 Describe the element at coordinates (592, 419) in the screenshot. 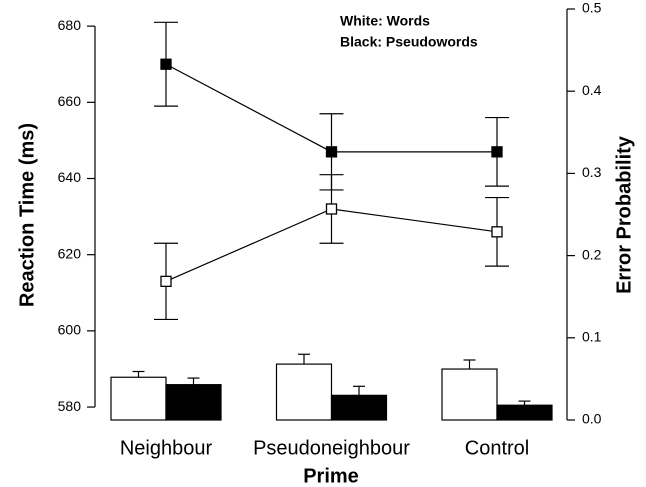

I see `y2-tick-label: 0.0` at that location.